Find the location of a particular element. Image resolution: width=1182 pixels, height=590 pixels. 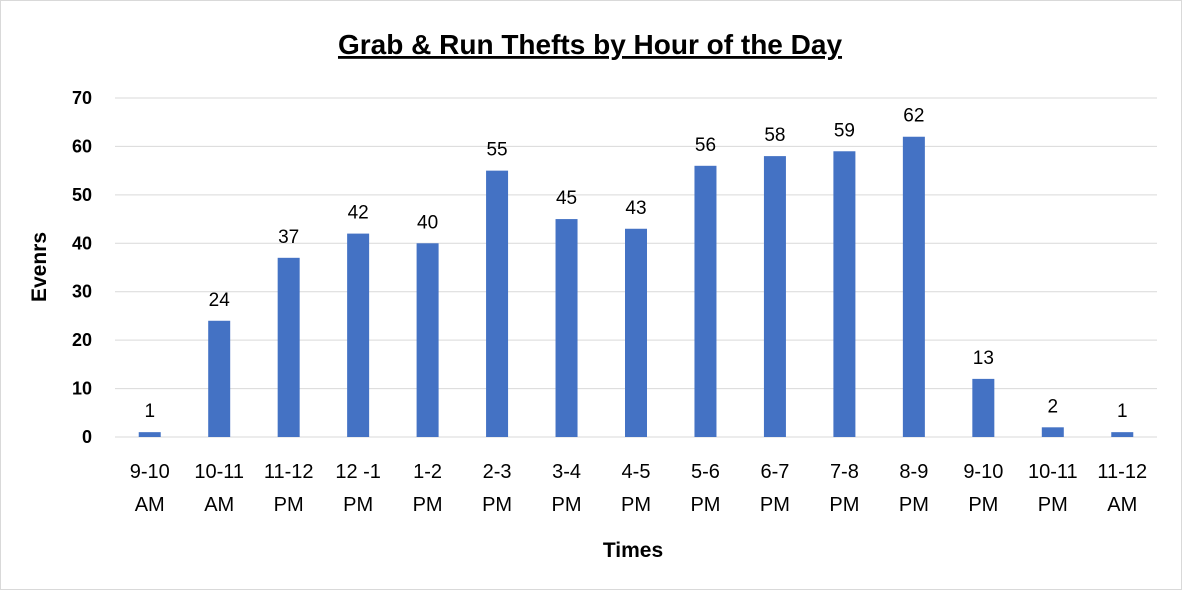

data-label: 62 is located at coordinates (913, 116).